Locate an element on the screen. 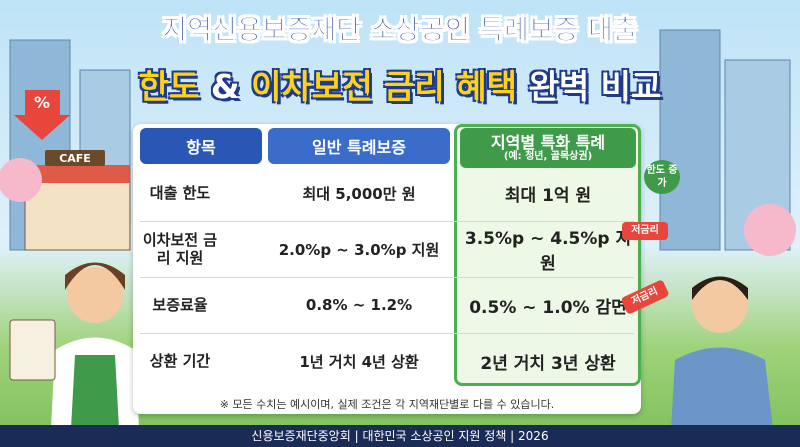  column-header-text: 지역별 특화 특례 is located at coordinates (548, 142).